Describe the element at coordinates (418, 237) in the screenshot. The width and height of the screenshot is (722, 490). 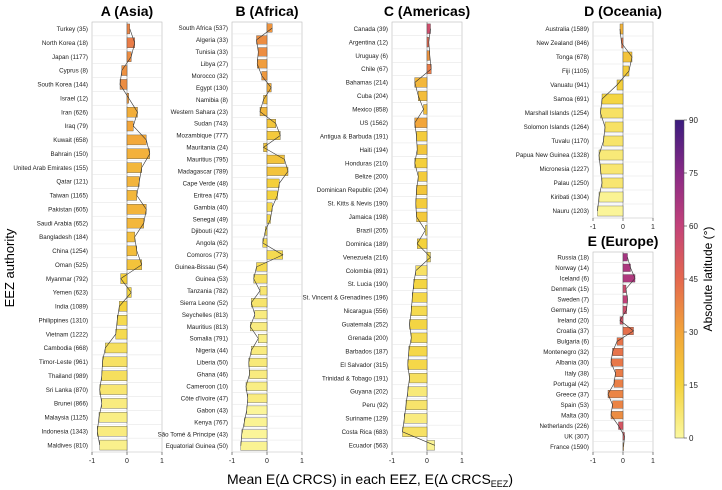
I see `trend-line` at that location.